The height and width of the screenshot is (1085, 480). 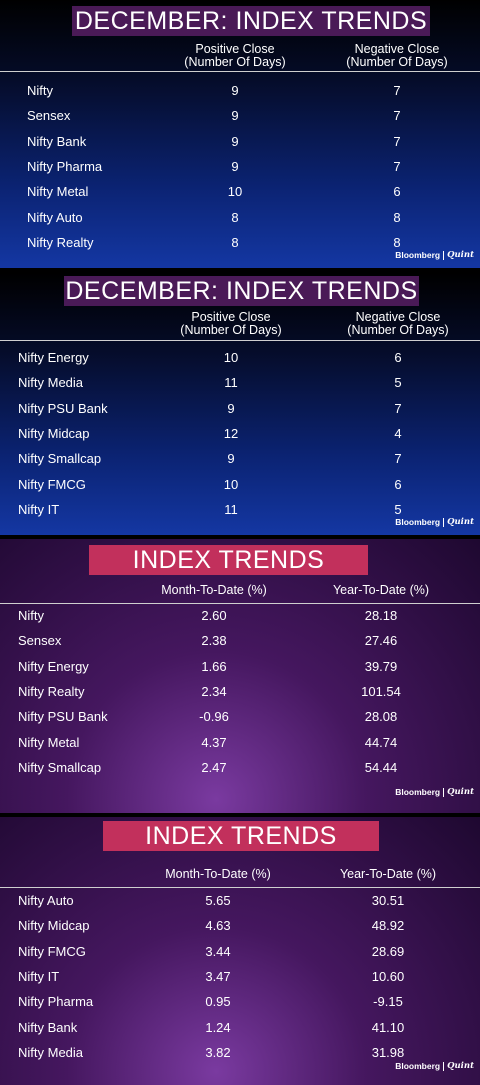 I want to click on cell-value: 28.69, so click(x=388, y=951).